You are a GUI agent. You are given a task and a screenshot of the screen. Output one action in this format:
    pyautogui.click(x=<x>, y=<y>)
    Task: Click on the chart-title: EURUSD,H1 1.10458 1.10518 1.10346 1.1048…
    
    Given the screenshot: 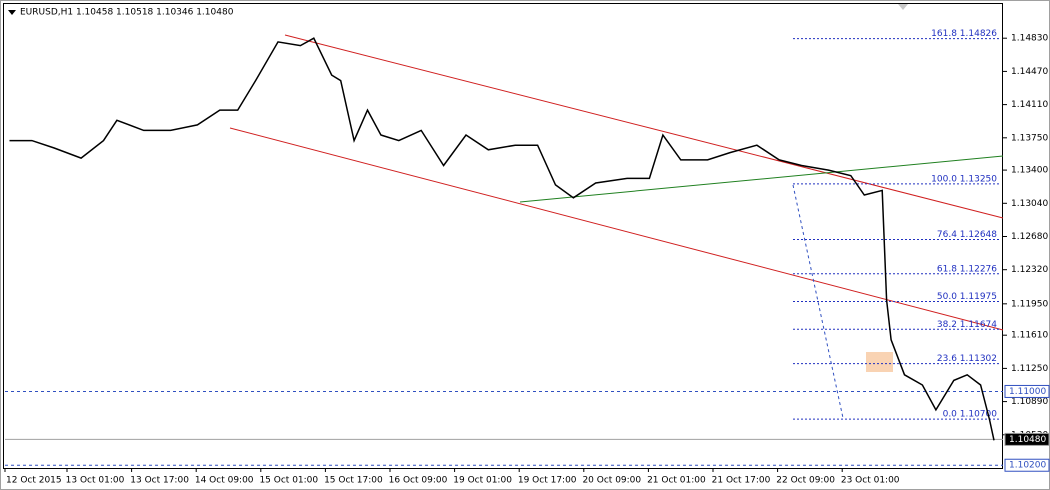 What is the action you would take?
    pyautogui.click(x=127, y=13)
    